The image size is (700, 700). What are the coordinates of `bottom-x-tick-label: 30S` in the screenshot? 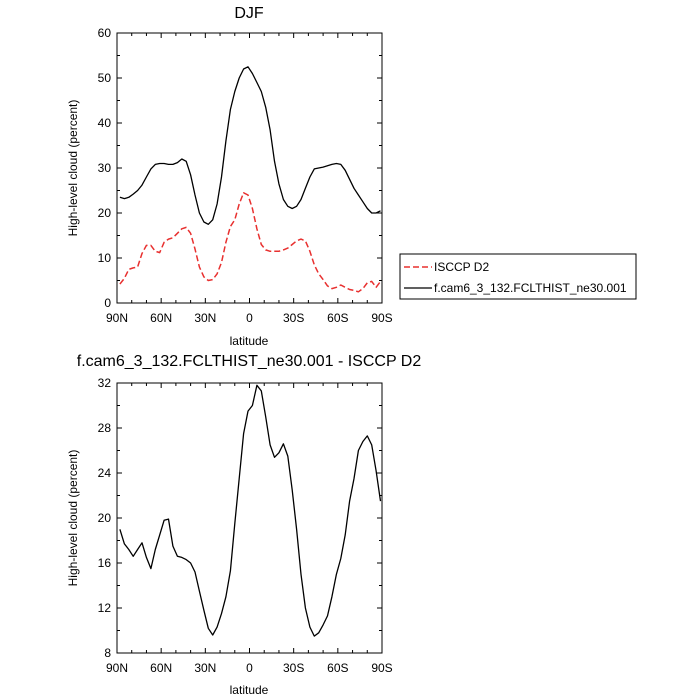 It's located at (293, 668).